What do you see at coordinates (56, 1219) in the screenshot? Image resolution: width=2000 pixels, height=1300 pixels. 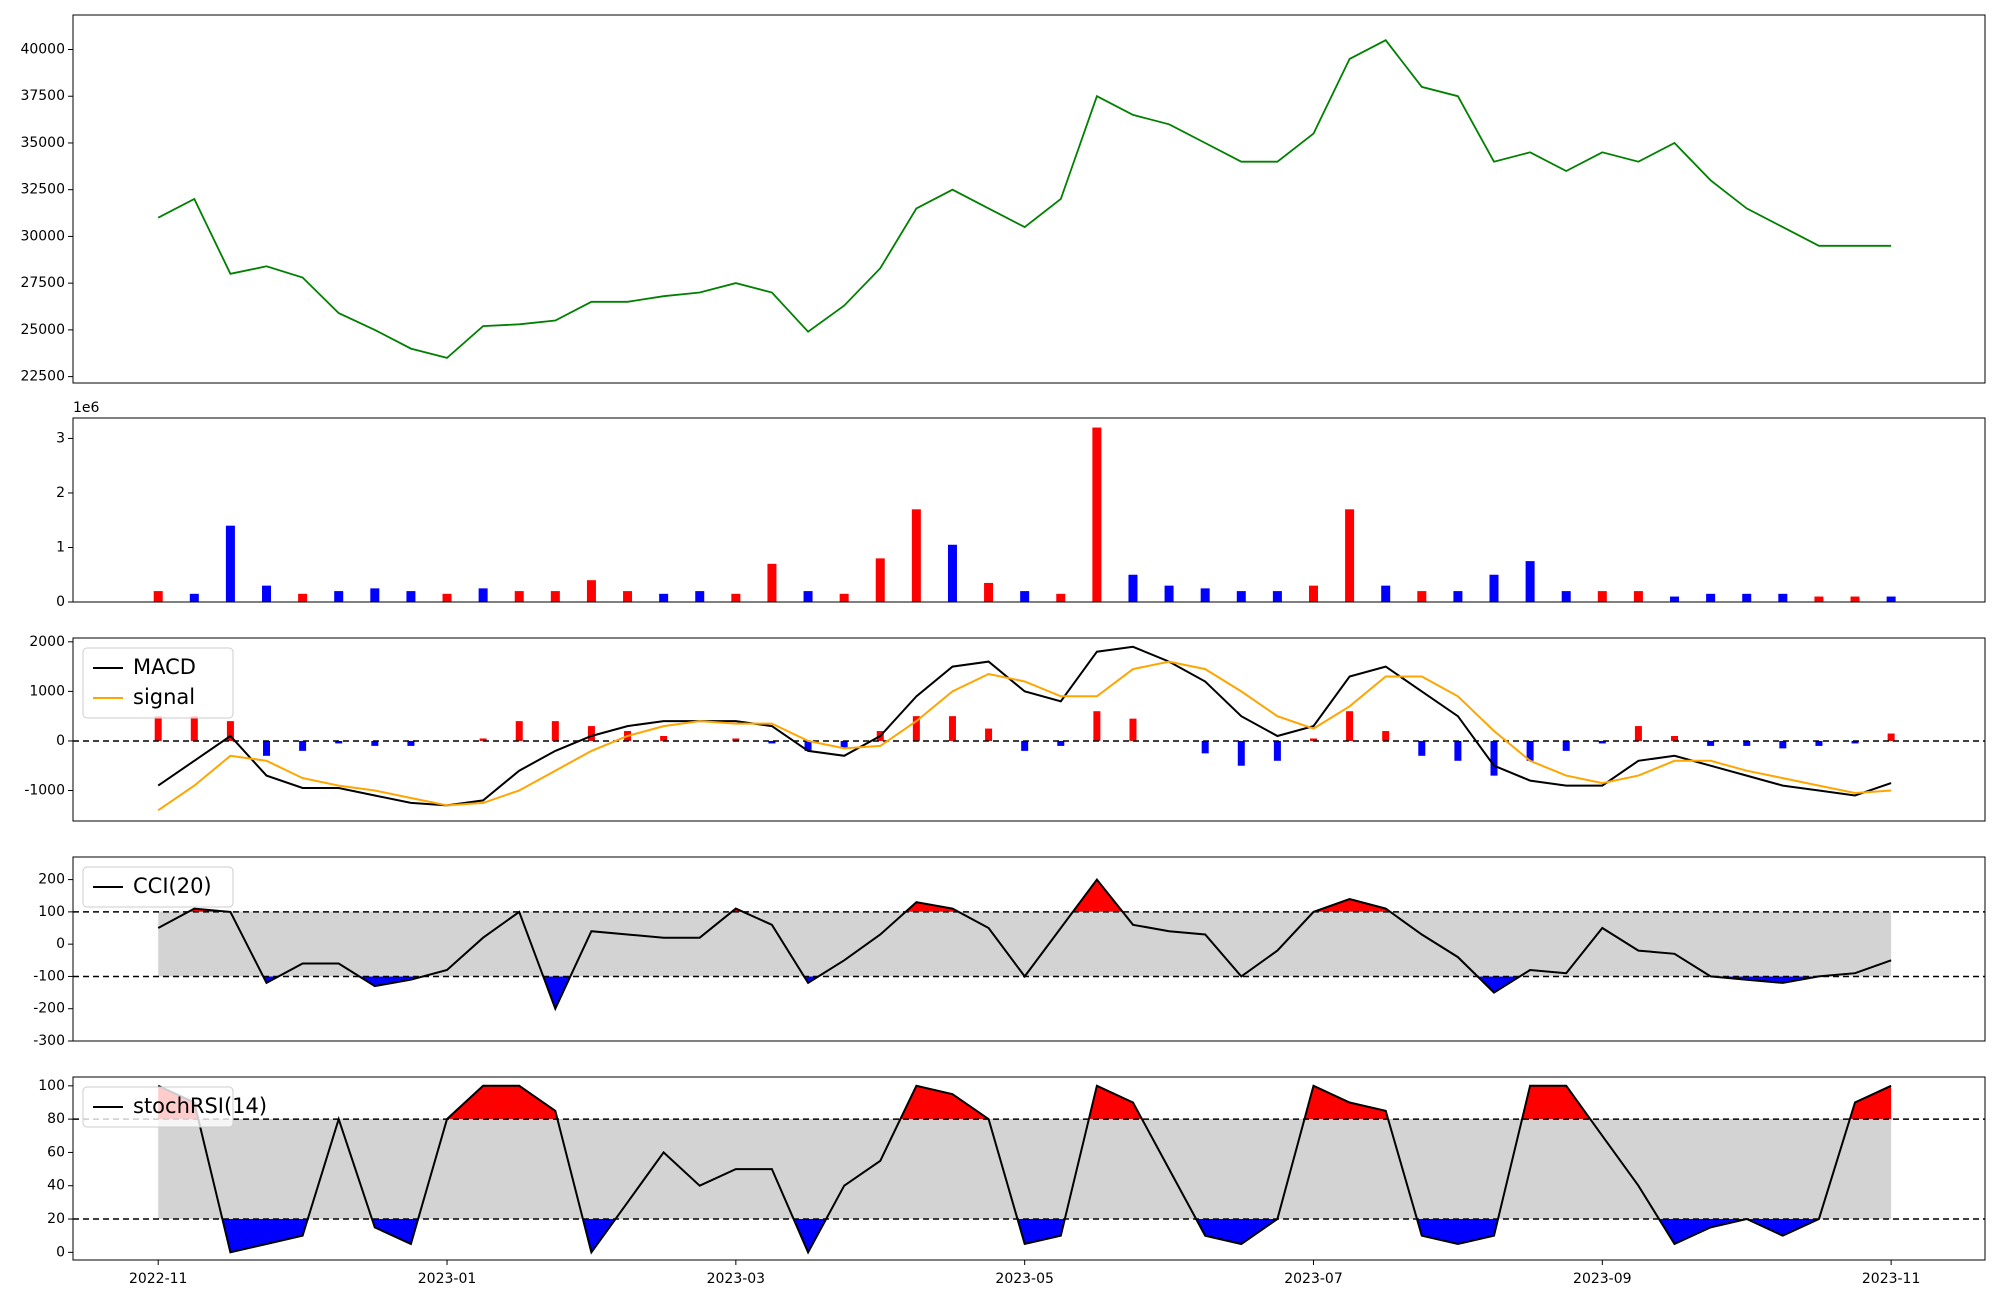 I see `y-tick-label: 20` at bounding box center [56, 1219].